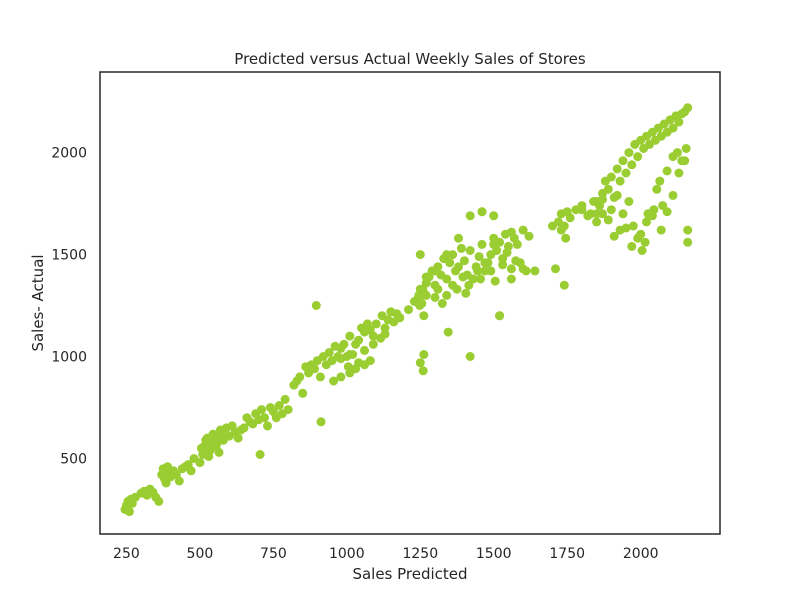 Image resolution: width=800 pixels, height=600 pixels. Describe the element at coordinates (567, 554) in the screenshot. I see `x-tick-label: 1750` at that location.